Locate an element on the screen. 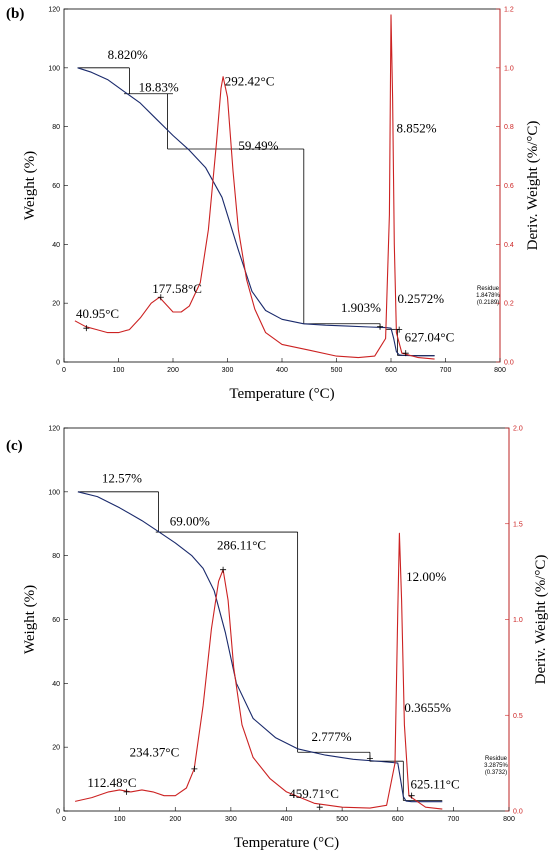 This screenshot has height=857, width=550. annotation-label: 177.58°C is located at coordinates (177, 288).